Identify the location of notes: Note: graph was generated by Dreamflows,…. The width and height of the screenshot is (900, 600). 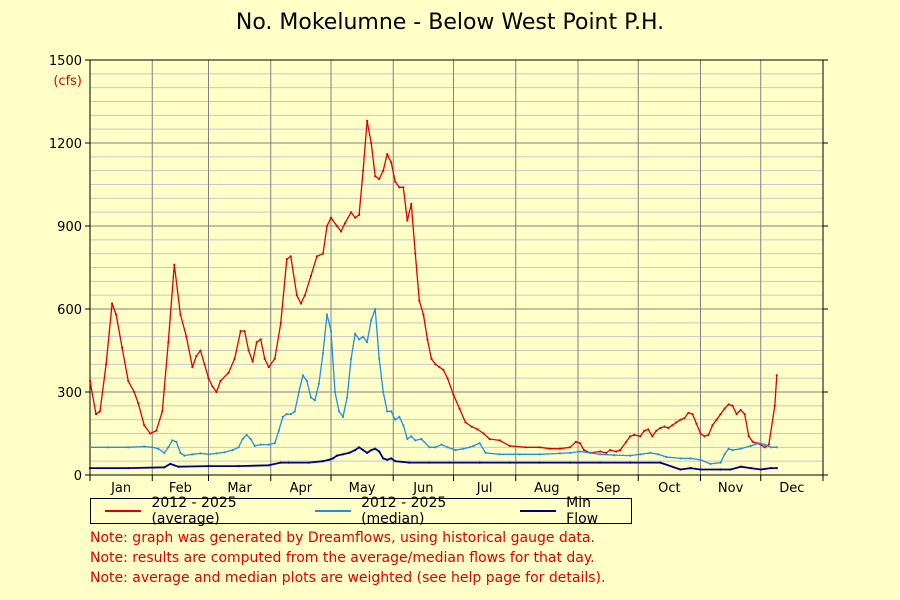
(347, 558).